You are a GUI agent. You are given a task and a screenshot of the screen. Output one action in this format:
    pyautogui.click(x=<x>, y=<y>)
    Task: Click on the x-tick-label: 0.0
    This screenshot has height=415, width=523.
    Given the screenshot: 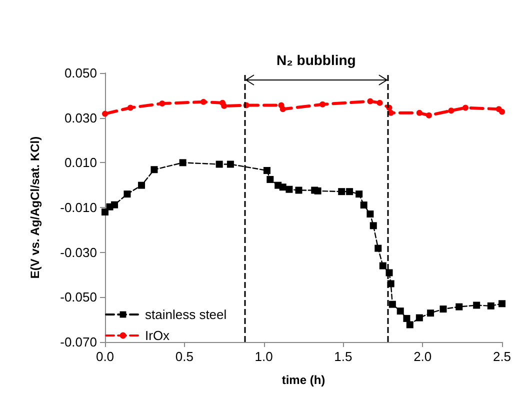 What is the action you would take?
    pyautogui.click(x=105, y=356)
    